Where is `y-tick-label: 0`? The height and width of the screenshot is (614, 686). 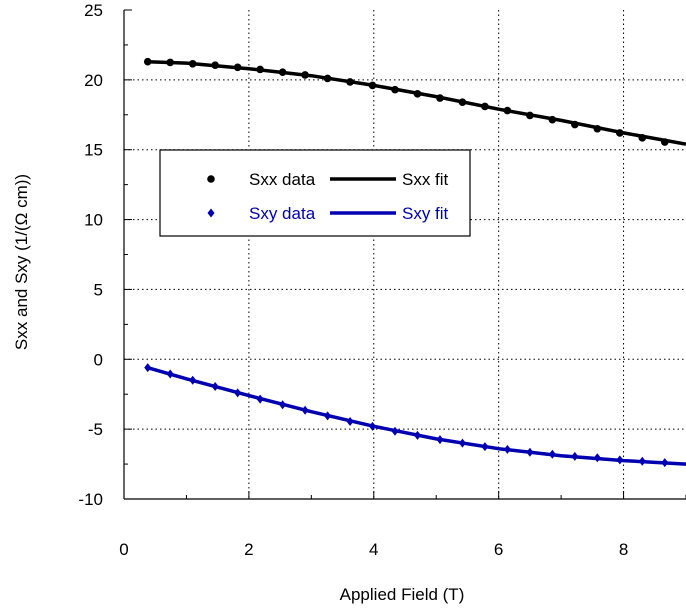 y-tick-label: 0 is located at coordinates (98, 359).